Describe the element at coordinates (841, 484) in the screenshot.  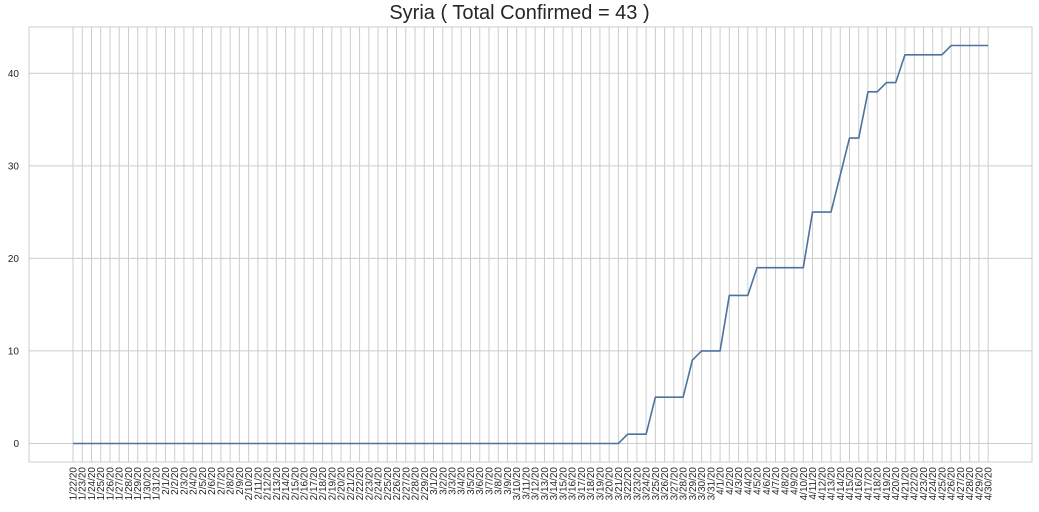
I see `x-tick-label: 4/14/20` at that location.